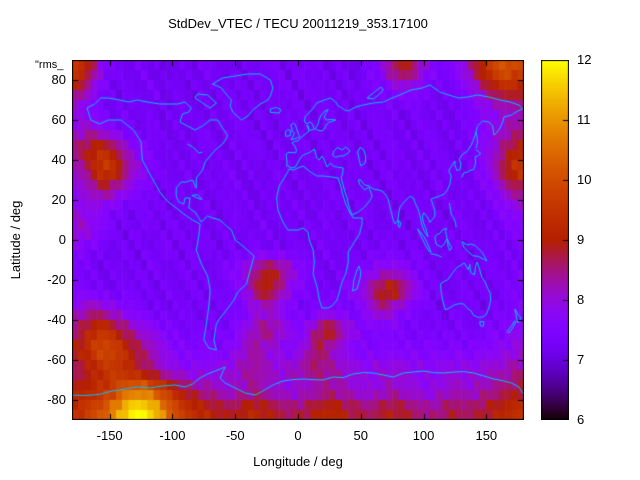 The height and width of the screenshot is (480, 640). I want to click on x-tick-label: -100, so click(172, 435).